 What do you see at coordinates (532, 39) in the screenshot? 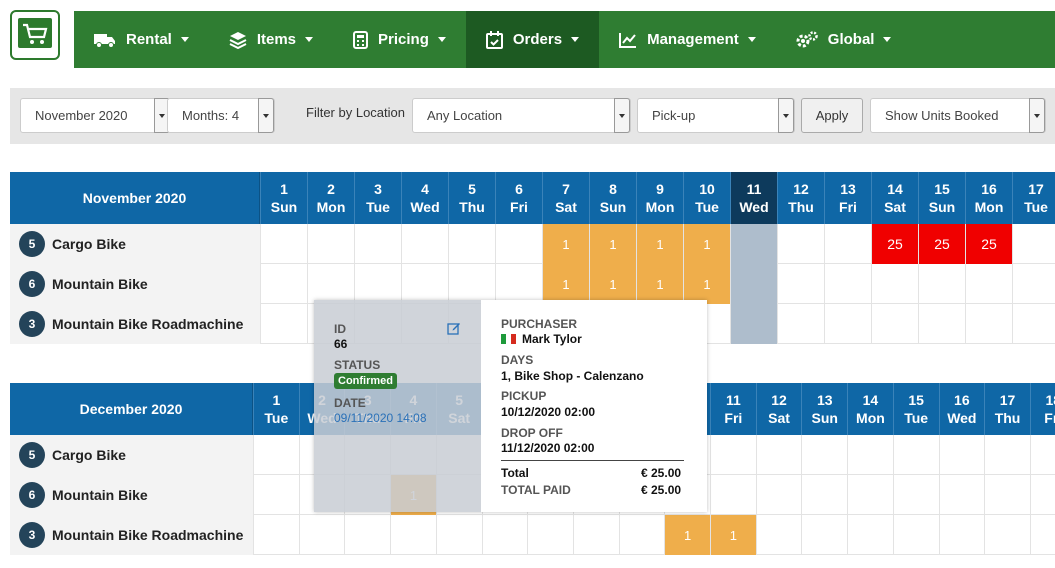
I see `nav-orders: Orders` at bounding box center [532, 39].